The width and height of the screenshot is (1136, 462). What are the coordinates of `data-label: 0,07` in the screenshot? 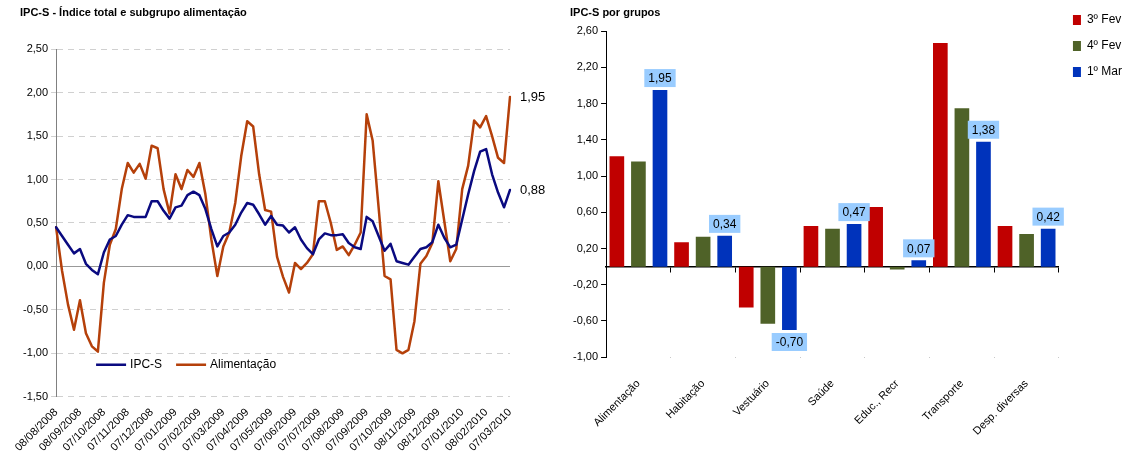 It's located at (919, 248).